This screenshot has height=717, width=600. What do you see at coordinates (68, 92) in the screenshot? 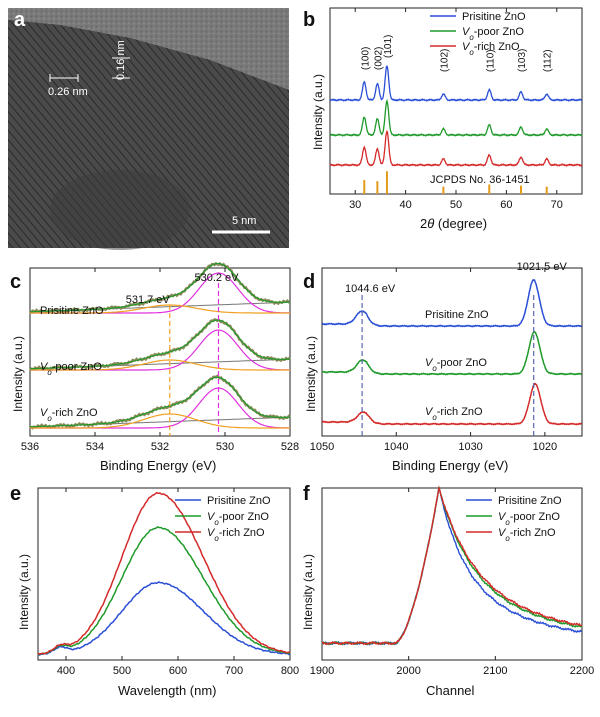
I see `spacing-label-1: 0.26 nm` at bounding box center [68, 92].